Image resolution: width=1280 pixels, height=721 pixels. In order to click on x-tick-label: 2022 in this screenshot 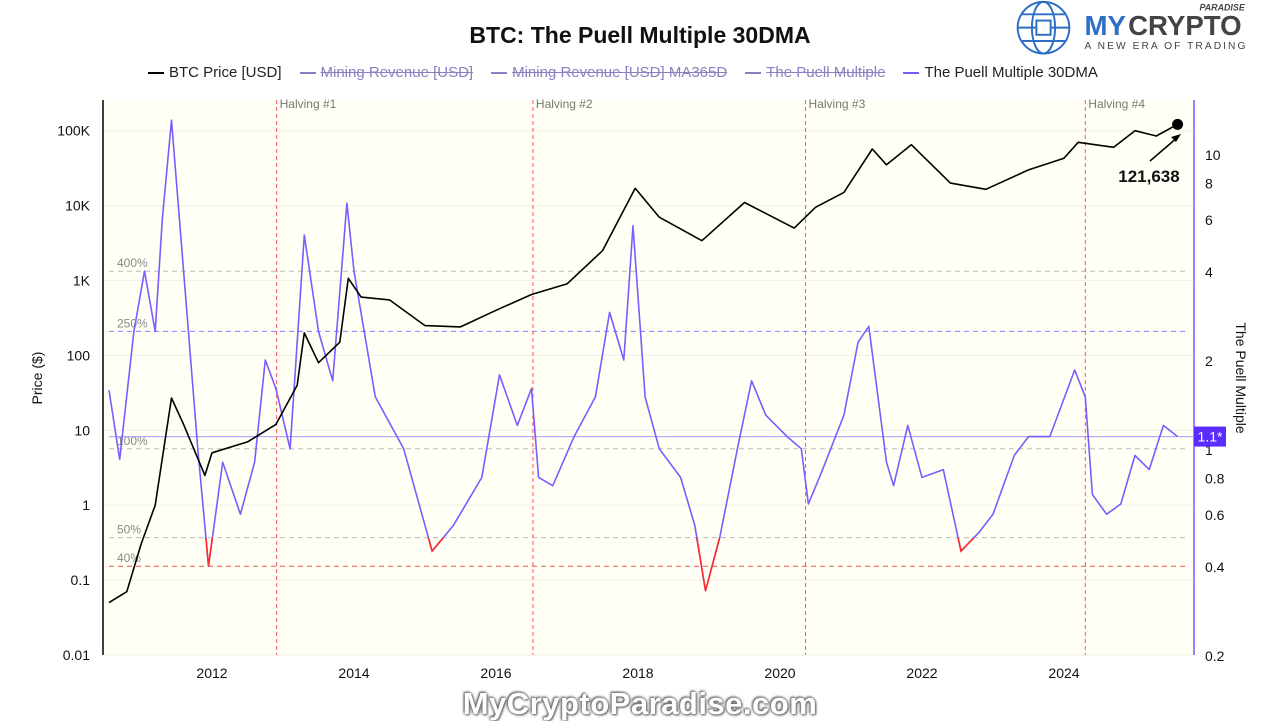, I will do `click(921, 673)`.